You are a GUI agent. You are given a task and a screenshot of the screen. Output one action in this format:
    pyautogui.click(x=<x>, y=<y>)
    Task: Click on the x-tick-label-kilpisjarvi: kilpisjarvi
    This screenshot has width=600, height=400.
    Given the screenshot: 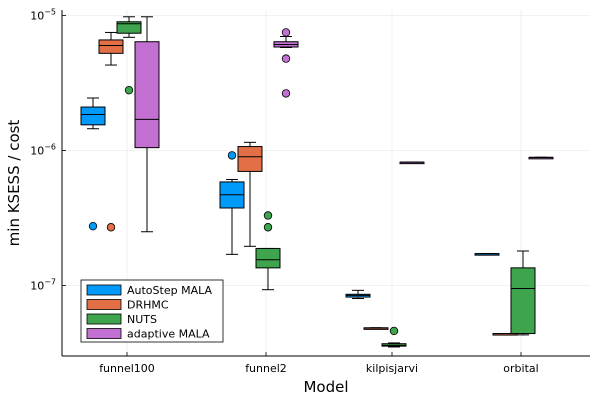 What is the action you would take?
    pyautogui.click(x=392, y=368)
    